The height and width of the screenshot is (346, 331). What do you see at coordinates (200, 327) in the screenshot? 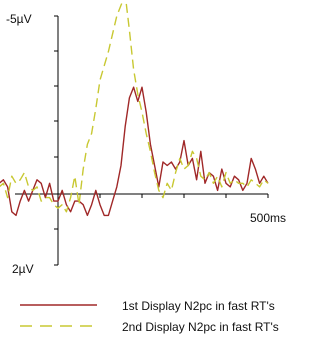
I see `legend-label-2nd-display: 2nd Display N2pc in fast RT's` at bounding box center [200, 327].